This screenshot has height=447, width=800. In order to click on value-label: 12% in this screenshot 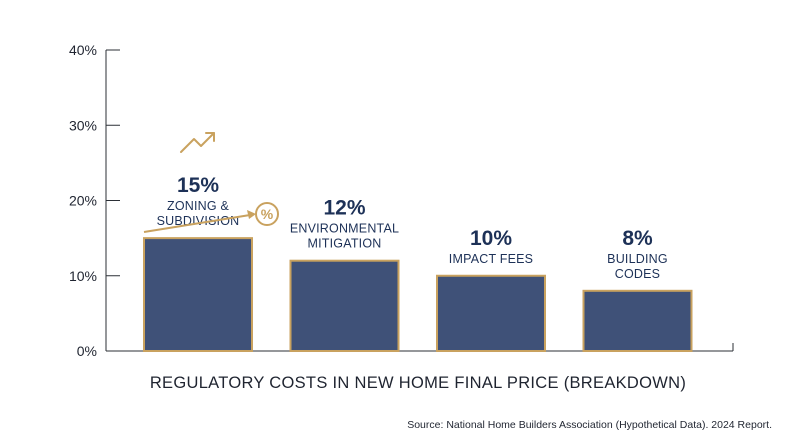, I will do `click(344, 208)`.